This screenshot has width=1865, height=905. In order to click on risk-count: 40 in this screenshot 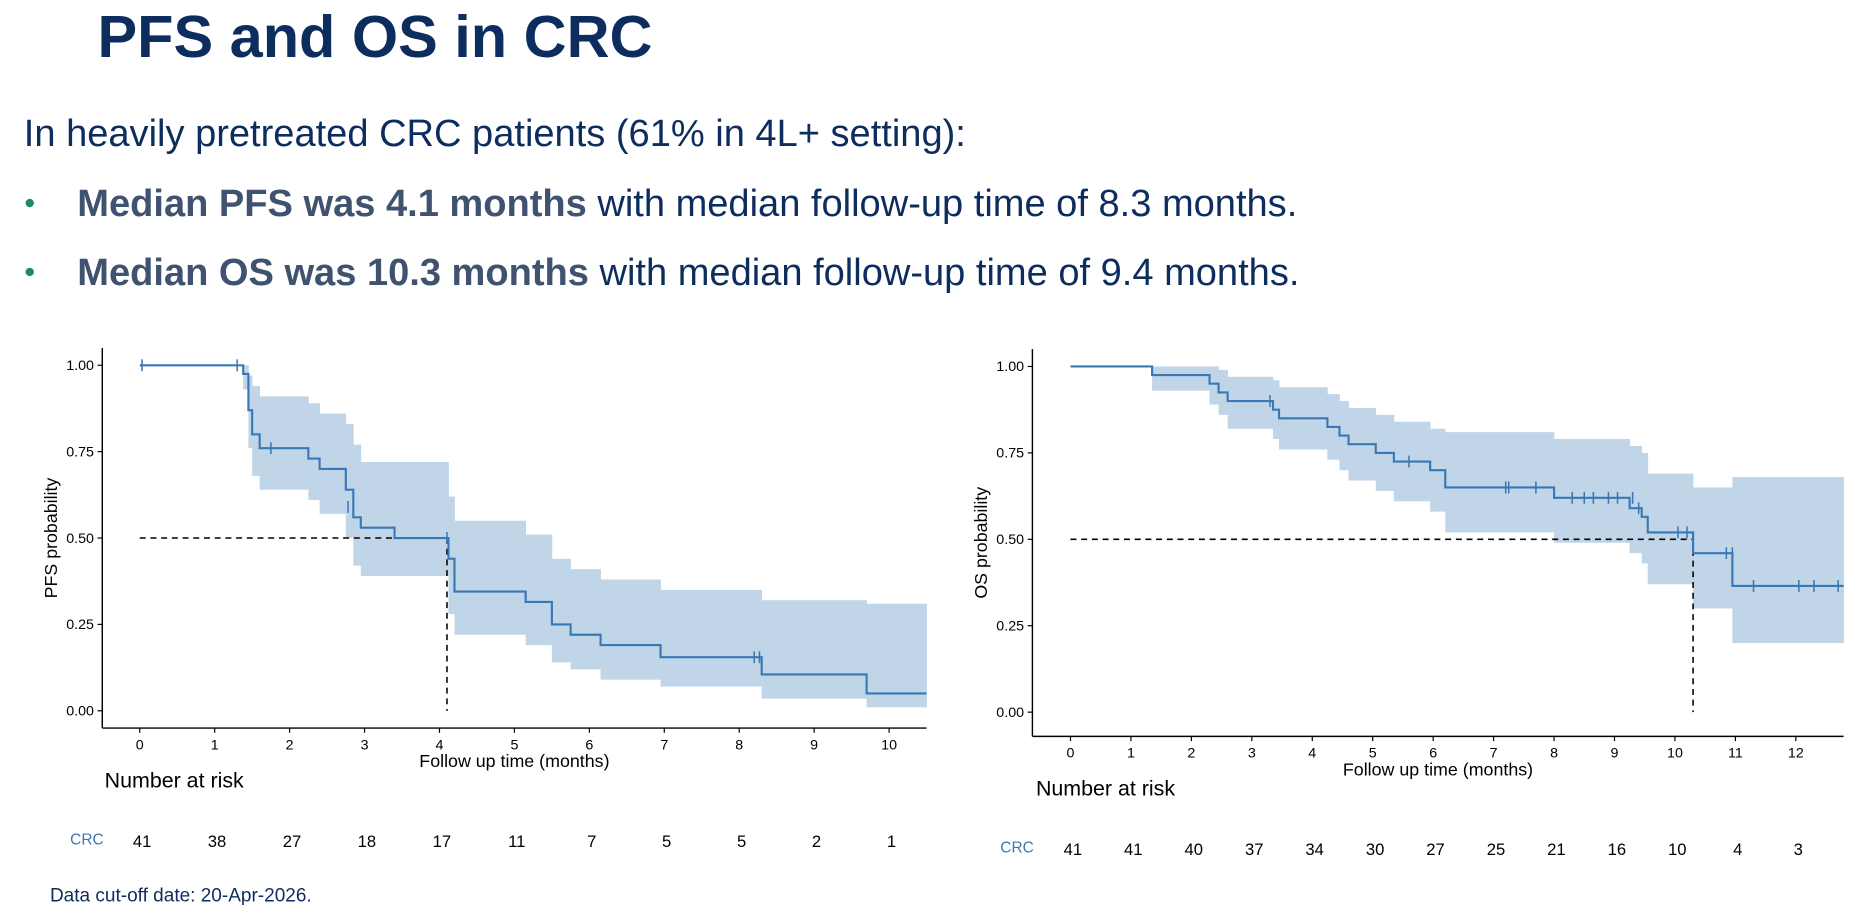, I will do `click(1194, 849)`.